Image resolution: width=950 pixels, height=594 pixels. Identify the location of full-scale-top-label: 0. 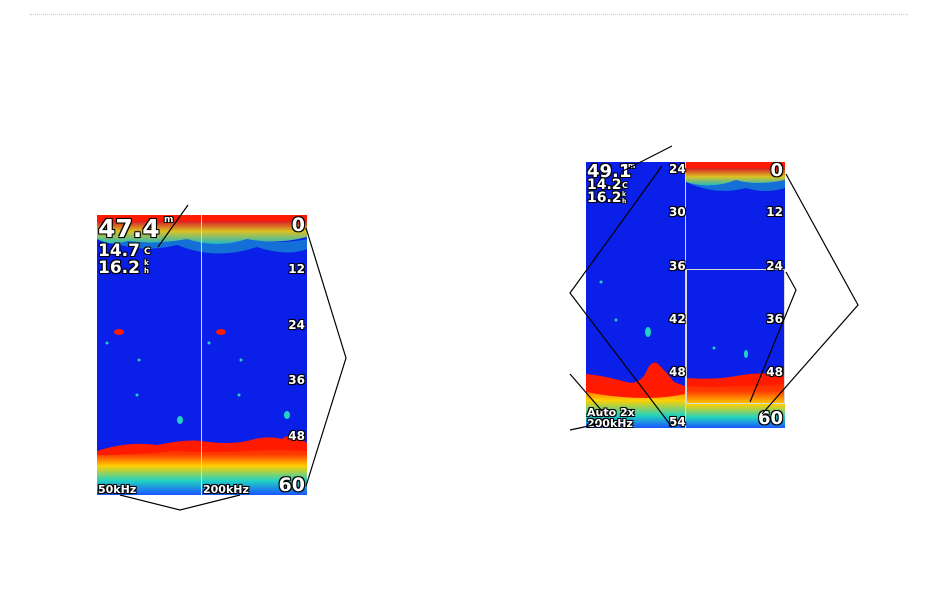
(776, 171).